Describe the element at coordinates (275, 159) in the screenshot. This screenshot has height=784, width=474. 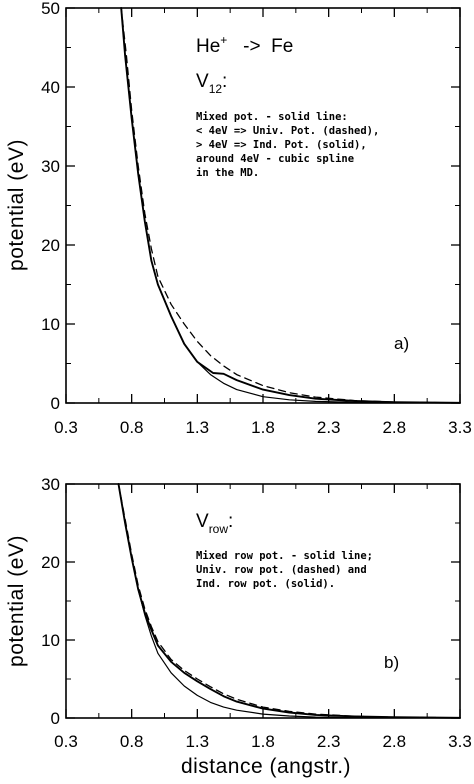
I see `annotation-line: around 4eV - cubic spline` at that location.